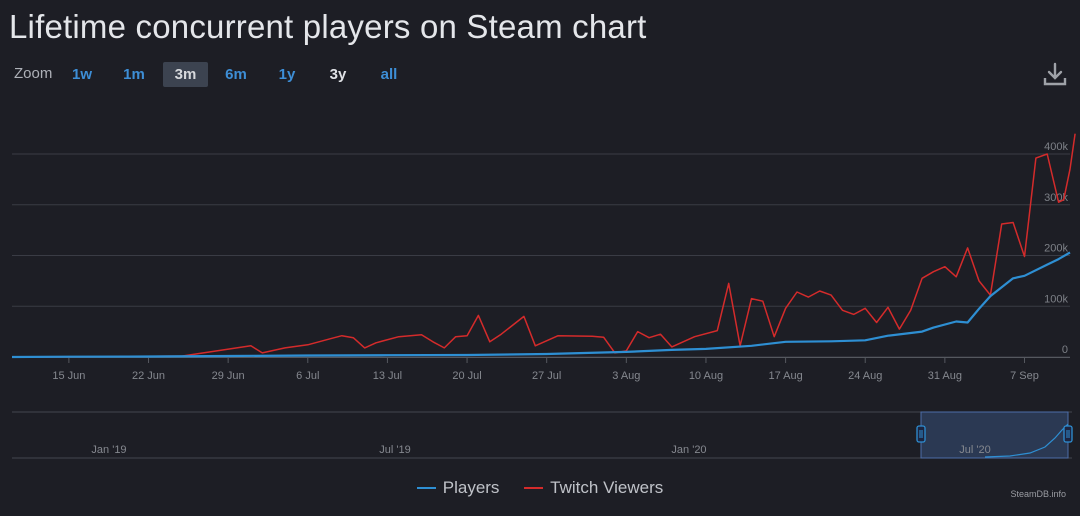  What do you see at coordinates (865, 376) in the screenshot?
I see `x-tick-label: 24 Aug` at bounding box center [865, 376].